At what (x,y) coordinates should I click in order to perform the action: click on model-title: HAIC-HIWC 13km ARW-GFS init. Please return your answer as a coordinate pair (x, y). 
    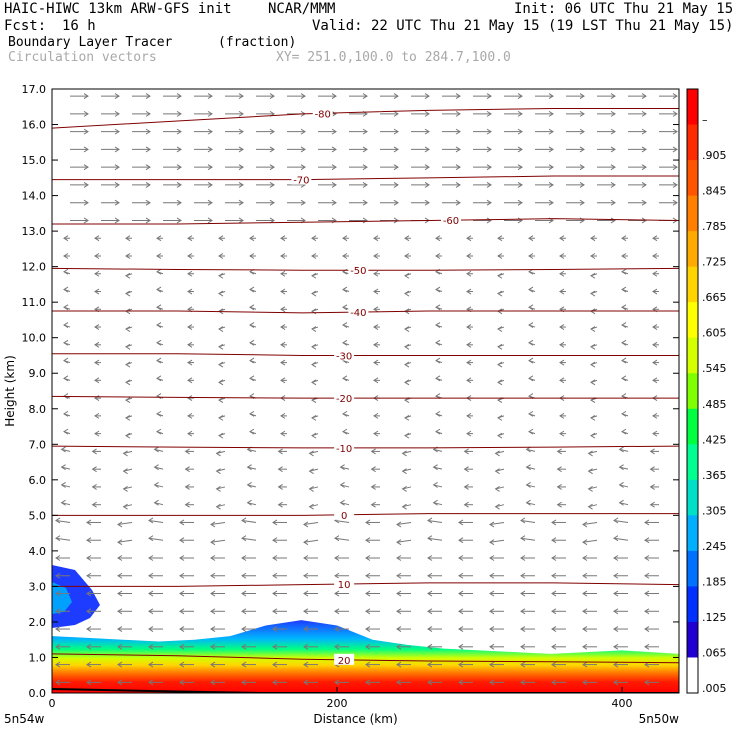
    Looking at the image, I should click on (118, 9).